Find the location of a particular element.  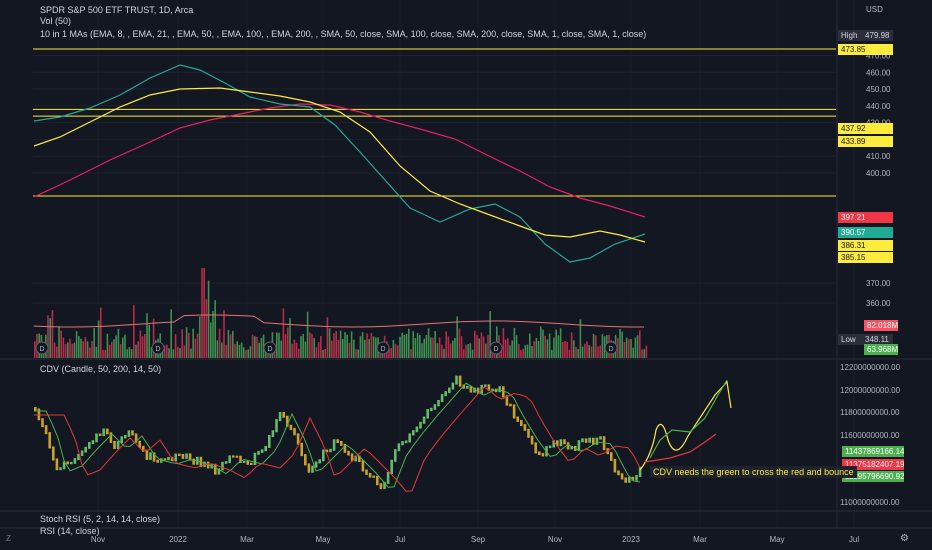

price-tick: 450.00 is located at coordinates (878, 89).